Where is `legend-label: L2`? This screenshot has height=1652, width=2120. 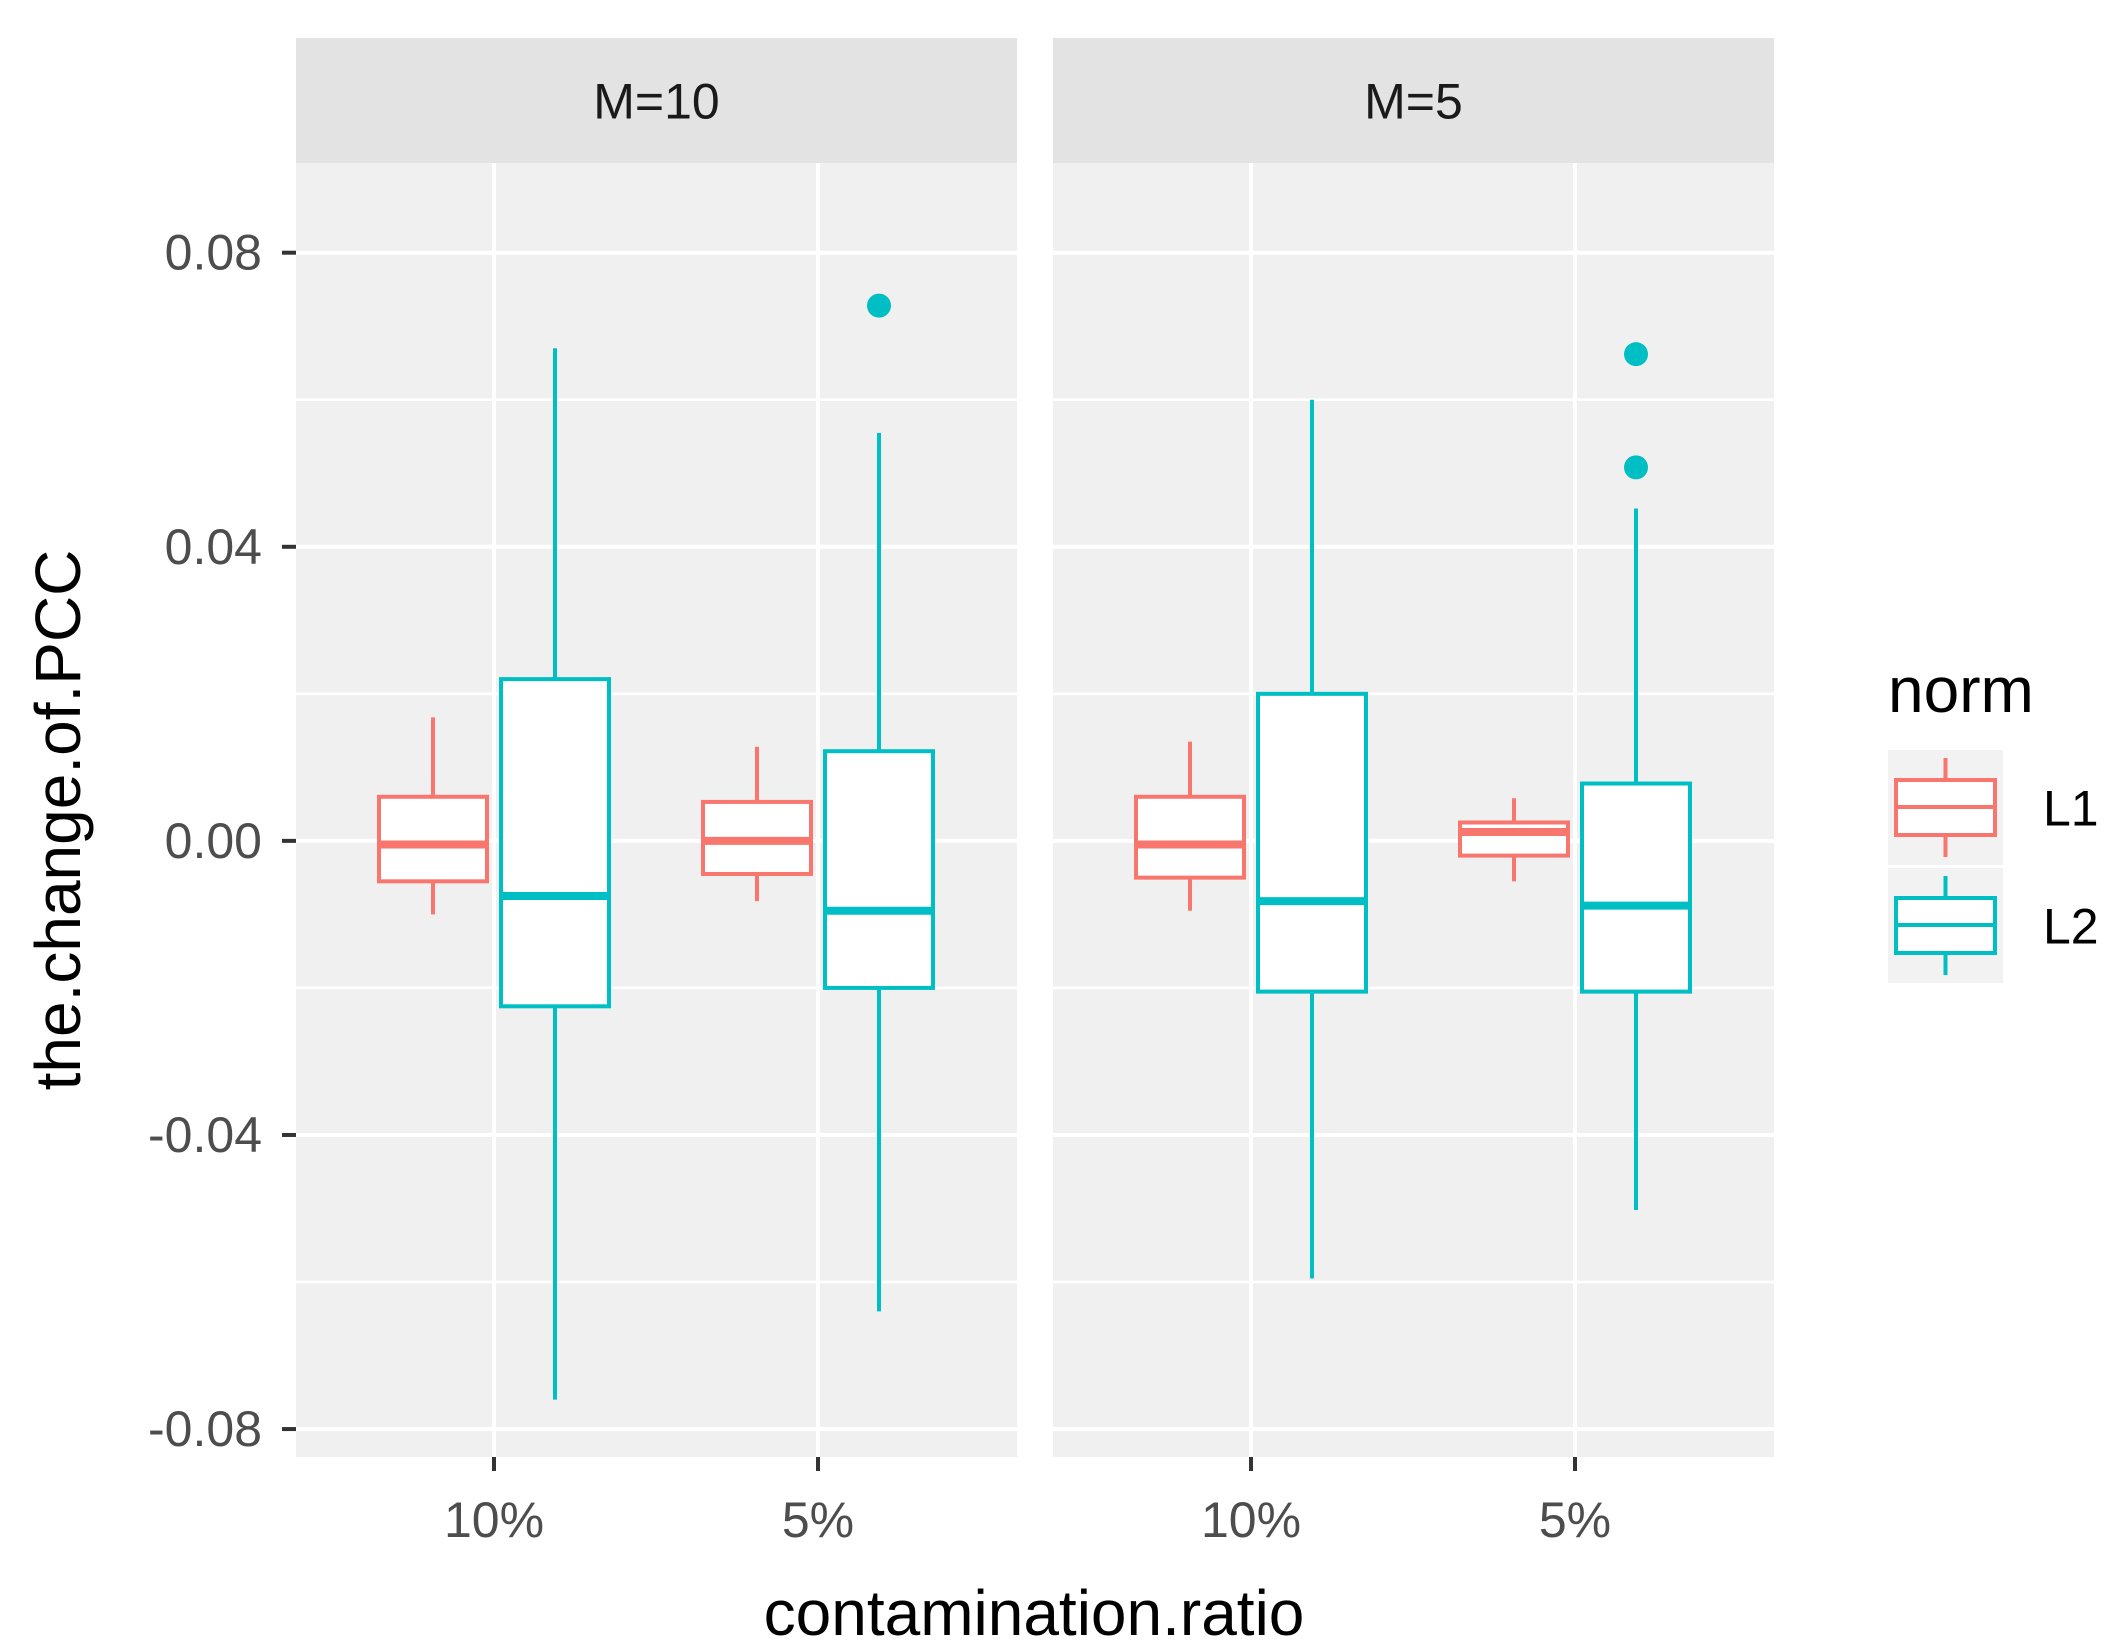
legend-label: L2 is located at coordinates (2071, 927).